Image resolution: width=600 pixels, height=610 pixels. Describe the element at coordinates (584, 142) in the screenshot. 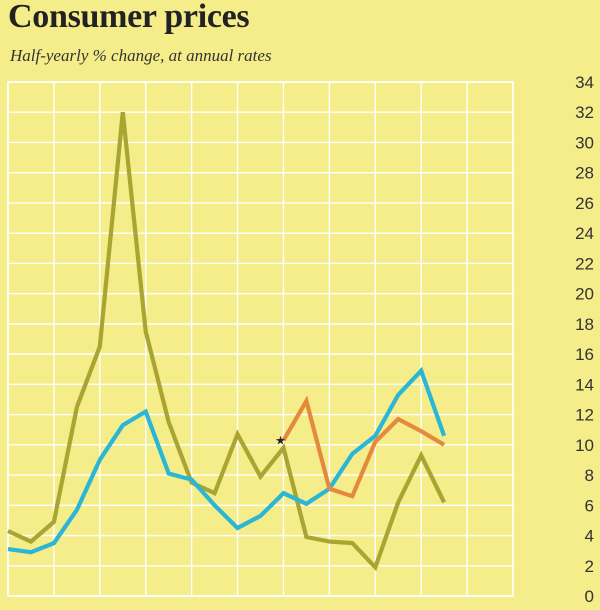

I see `y-tick-label: 30` at that location.